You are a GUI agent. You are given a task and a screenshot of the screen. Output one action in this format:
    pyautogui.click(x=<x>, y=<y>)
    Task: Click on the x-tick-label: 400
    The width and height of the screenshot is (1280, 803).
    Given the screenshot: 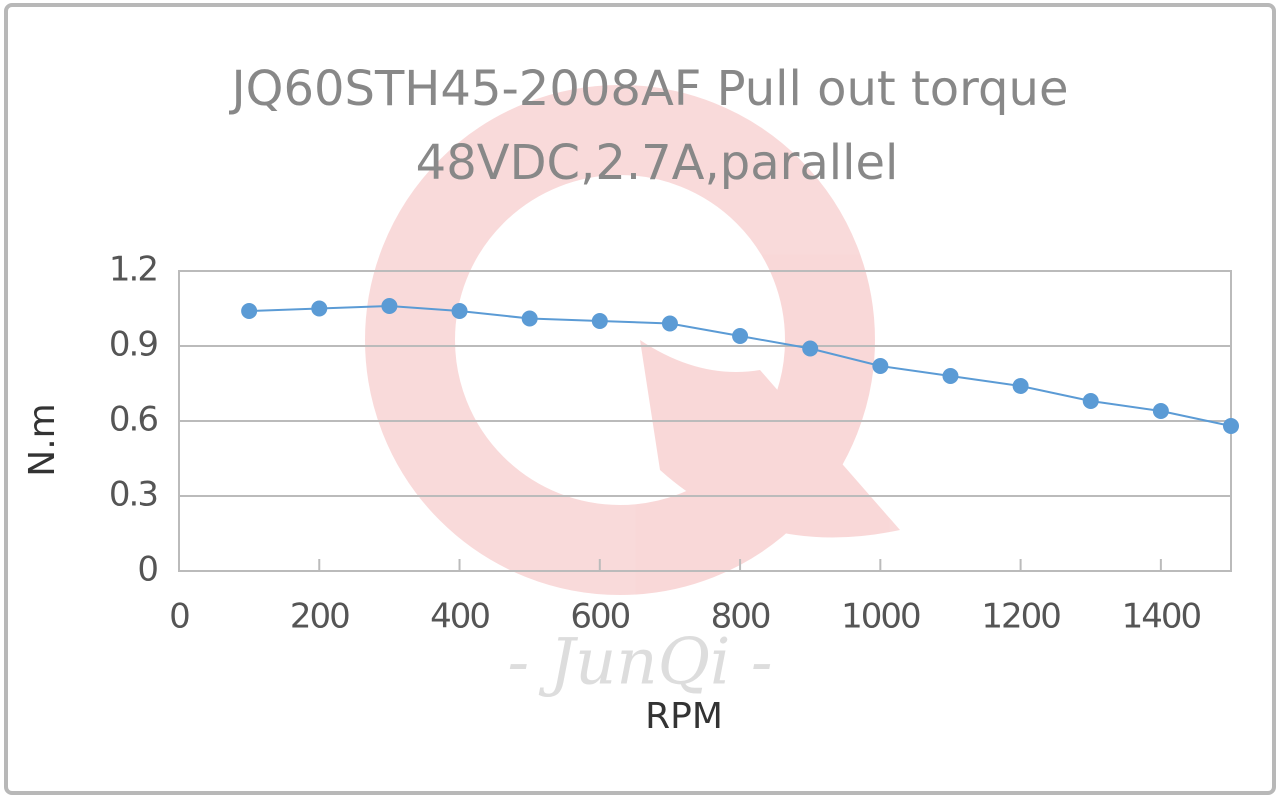 What is the action you would take?
    pyautogui.click(x=459, y=617)
    